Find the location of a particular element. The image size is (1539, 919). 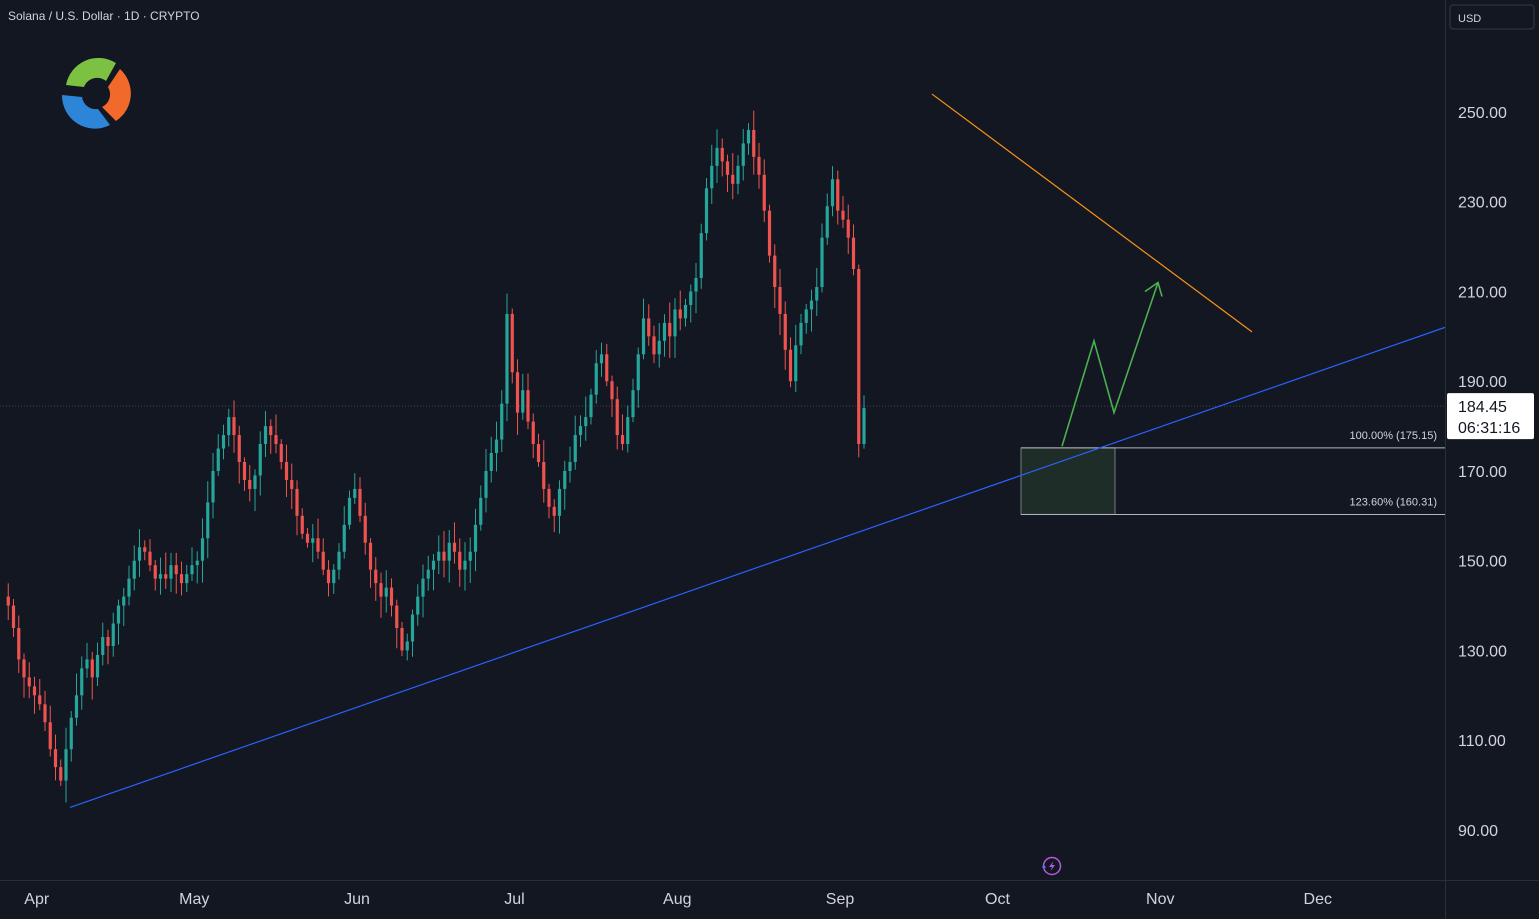

fib-target-box is located at coordinates (1068, 481).